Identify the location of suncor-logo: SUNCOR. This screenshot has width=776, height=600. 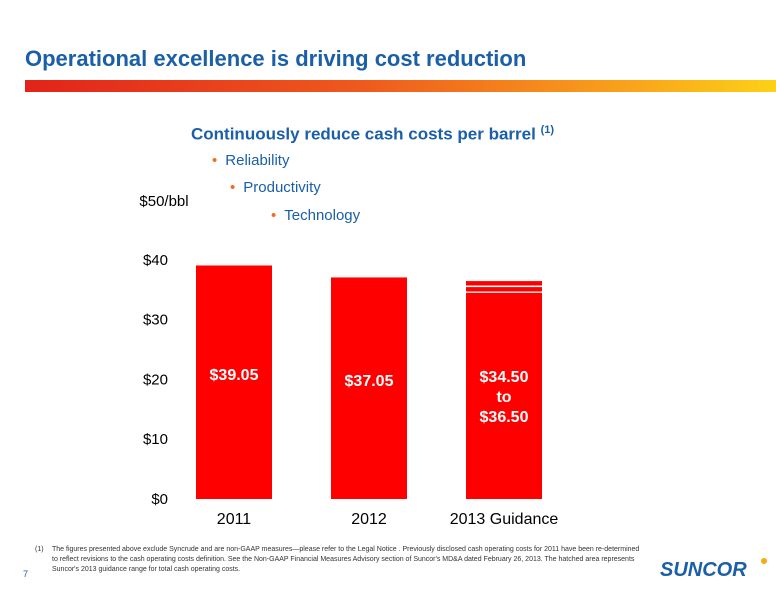
(713, 569).